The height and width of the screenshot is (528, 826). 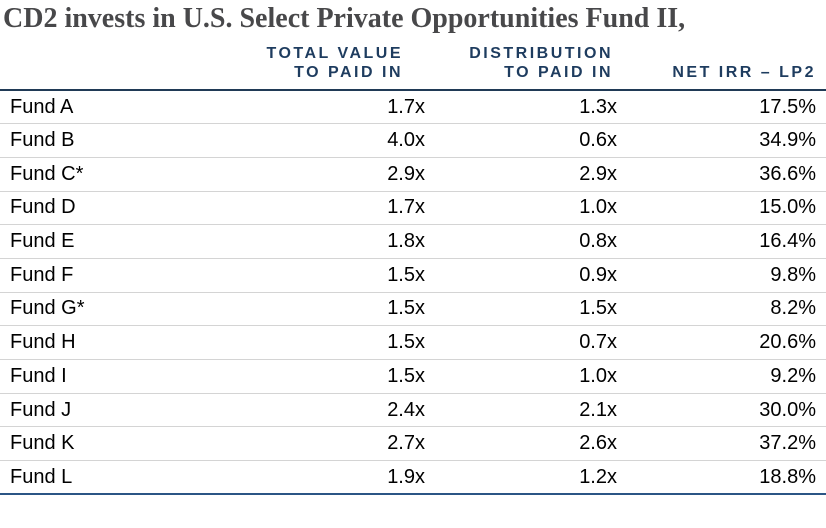 I want to click on table-row: Fund F 1.5x 0.9x 9.8%, so click(x=413, y=275).